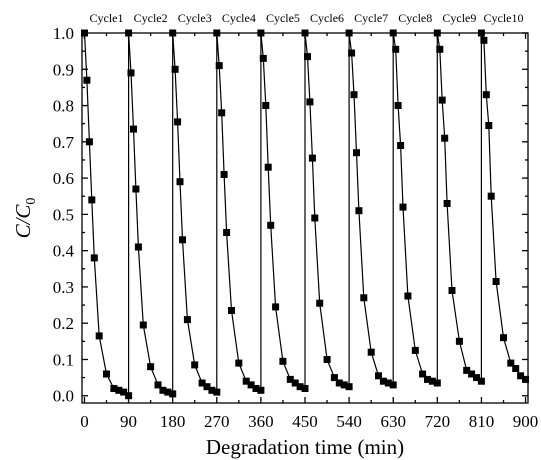  Describe the element at coordinates (438, 421) in the screenshot. I see `x-tick-label: 720` at that location.